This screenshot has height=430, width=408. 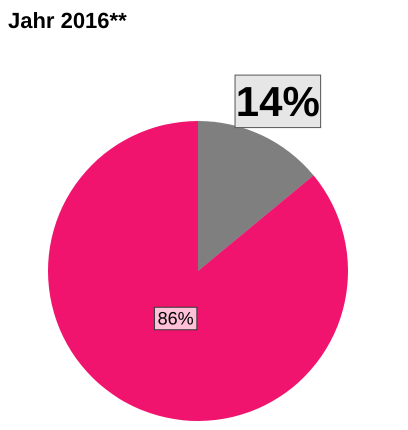 I want to click on data-label: 86%, so click(x=176, y=318).